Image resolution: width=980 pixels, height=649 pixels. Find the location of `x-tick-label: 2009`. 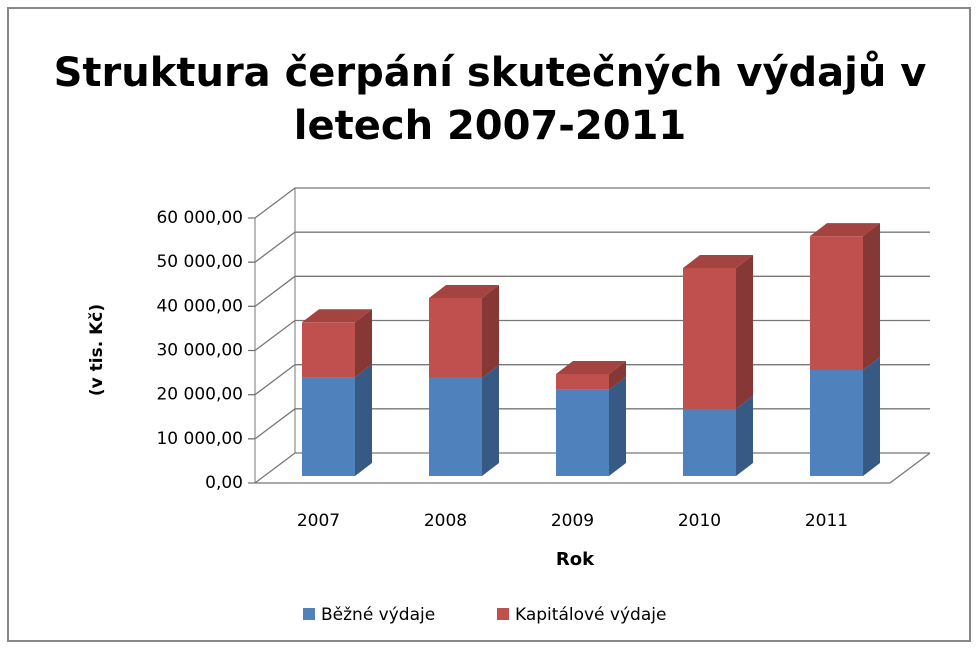

x-tick-label: 2009 is located at coordinates (572, 521).